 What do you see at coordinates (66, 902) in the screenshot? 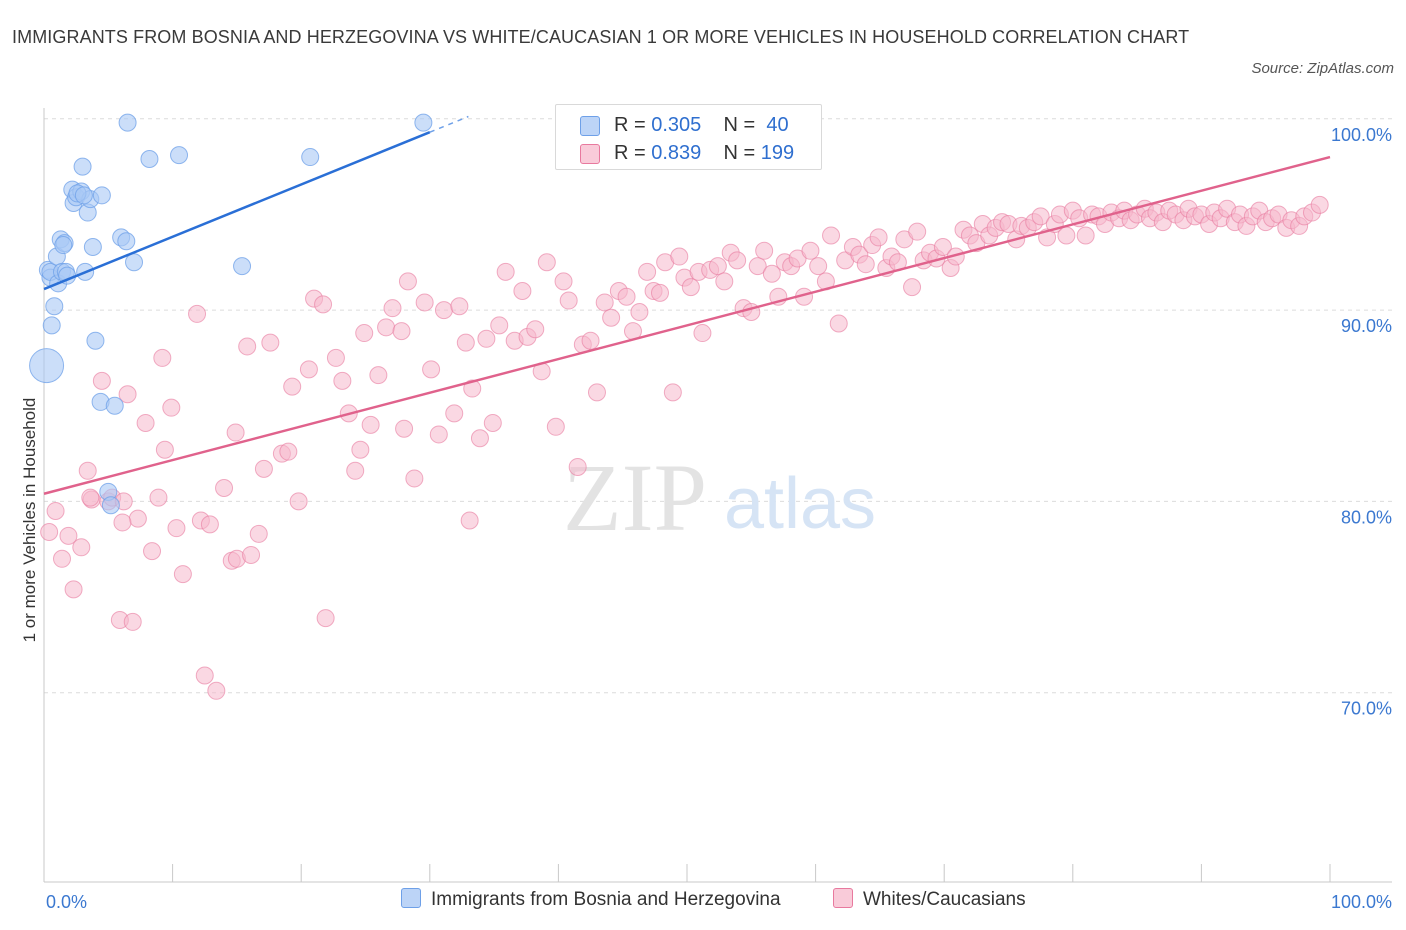
I see `x-tick-label-min: 0.0%` at bounding box center [66, 902].